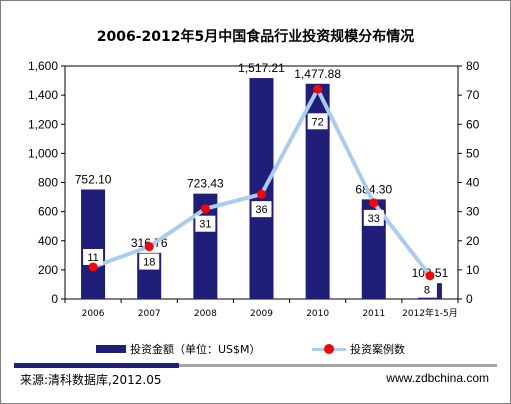  What do you see at coordinates (473, 241) in the screenshot?
I see `right-axis-tick-label: 20` at bounding box center [473, 241].